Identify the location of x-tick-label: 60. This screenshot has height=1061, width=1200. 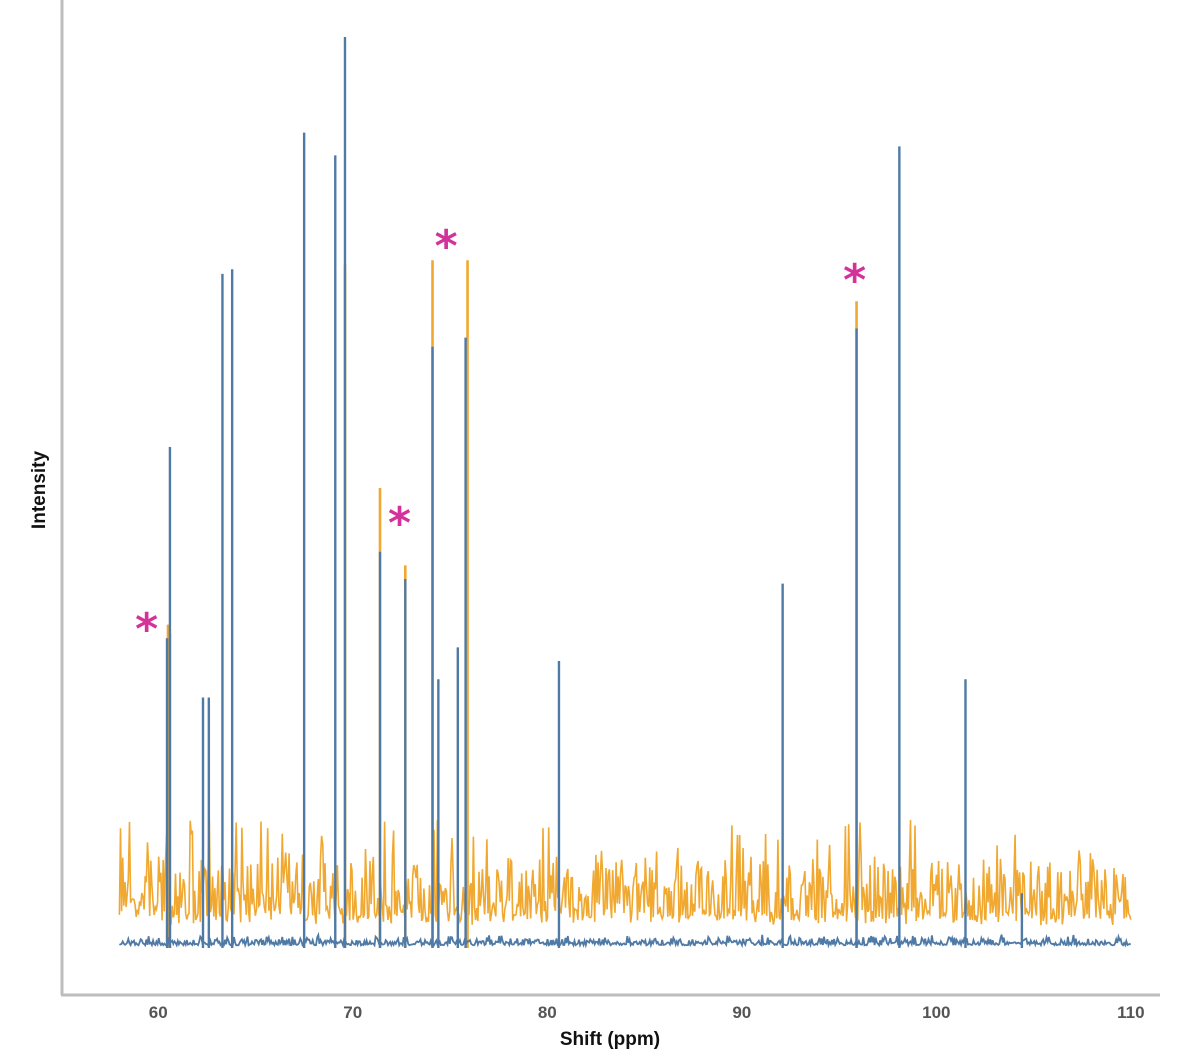
(158, 1012).